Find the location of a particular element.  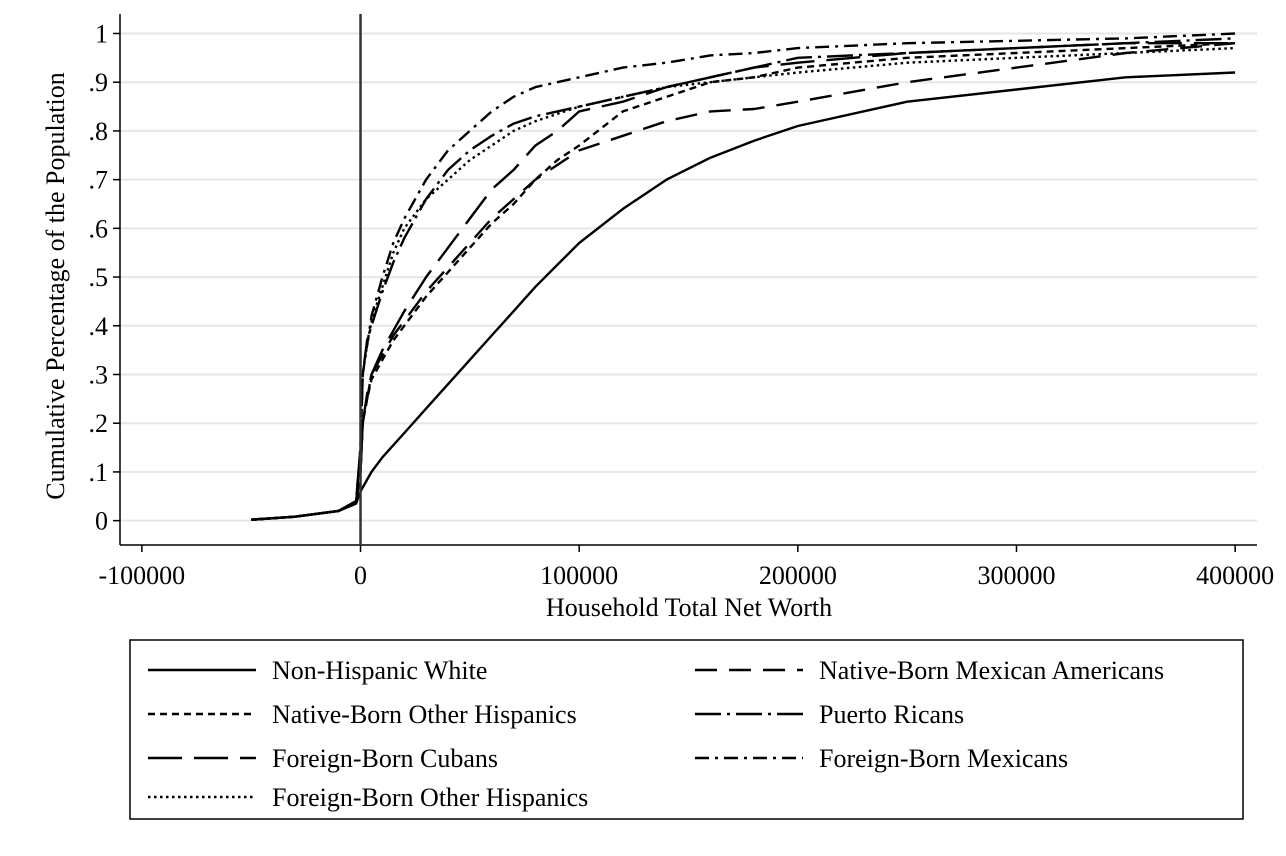

y-axis-title: Cumulative Percentage of the Population is located at coordinates (55, 285).